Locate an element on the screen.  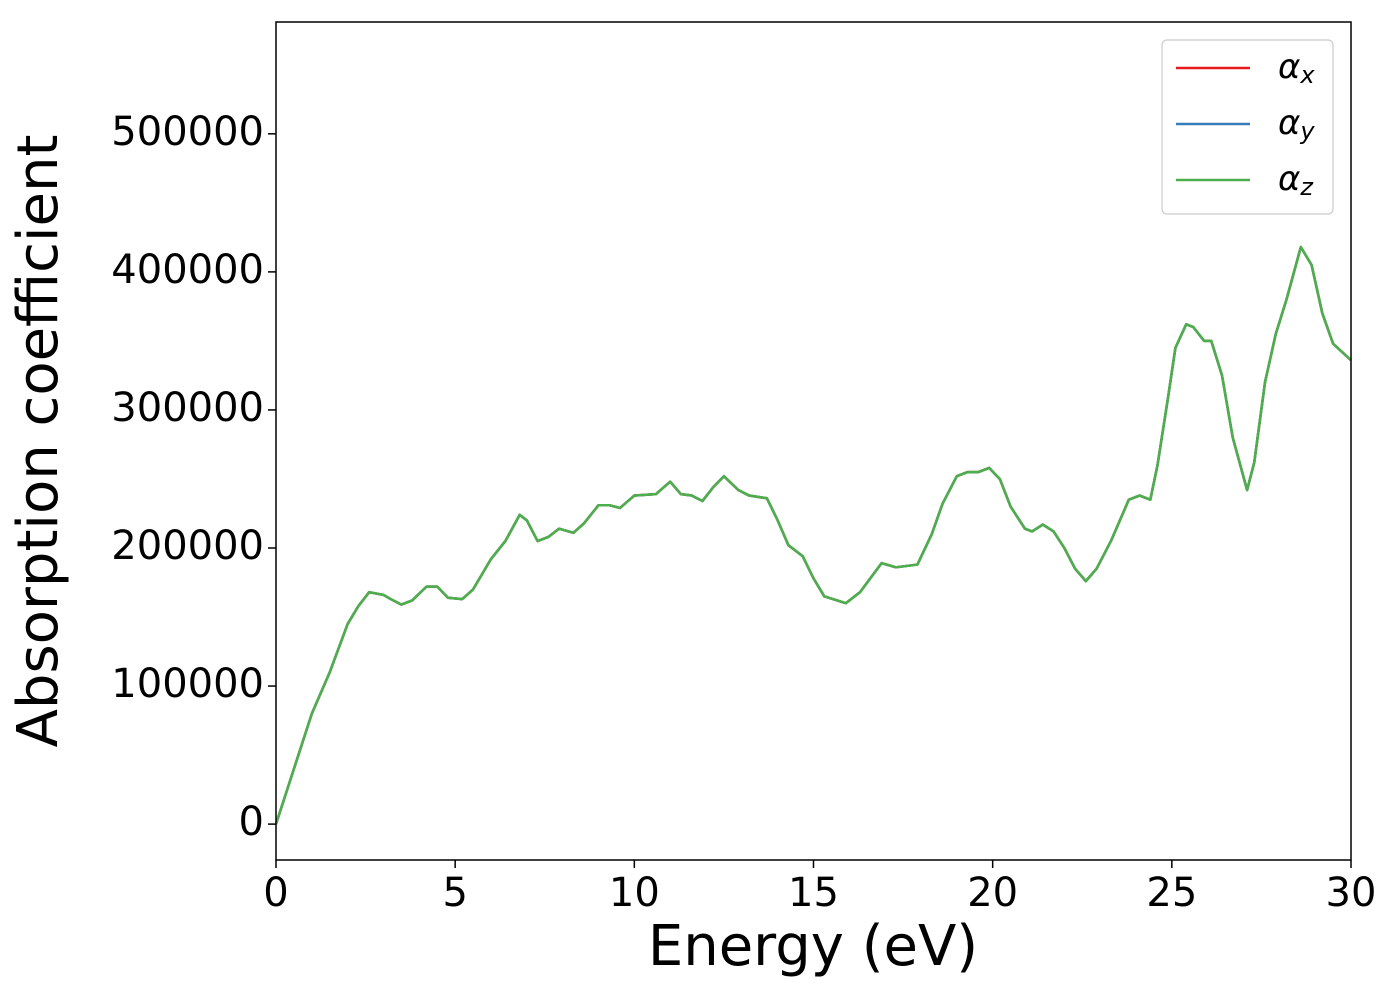
x-axis-label: Energy (eV) is located at coordinates (813, 946).